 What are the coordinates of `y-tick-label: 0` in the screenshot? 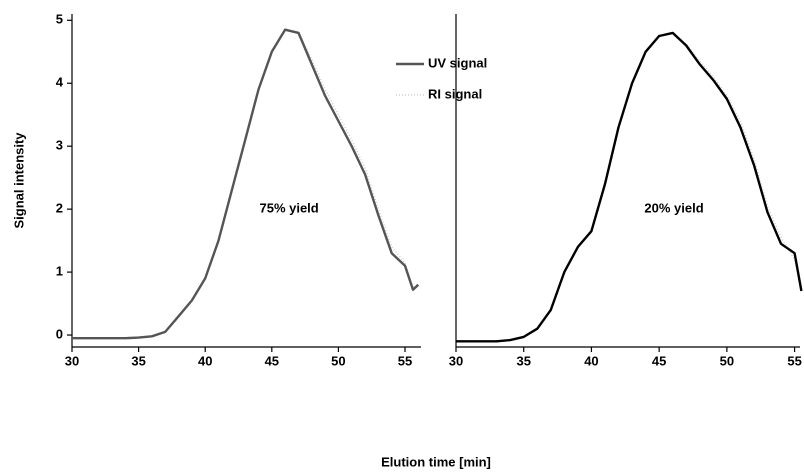 It's located at (59, 333).